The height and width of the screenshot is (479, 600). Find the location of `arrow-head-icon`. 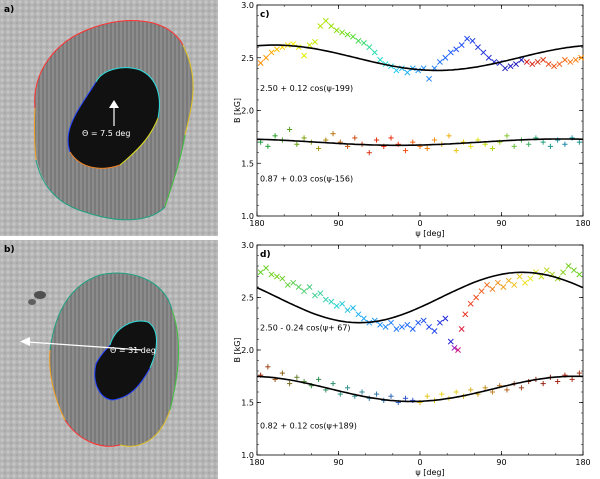

arrow-head-icon is located at coordinates (25, 341).